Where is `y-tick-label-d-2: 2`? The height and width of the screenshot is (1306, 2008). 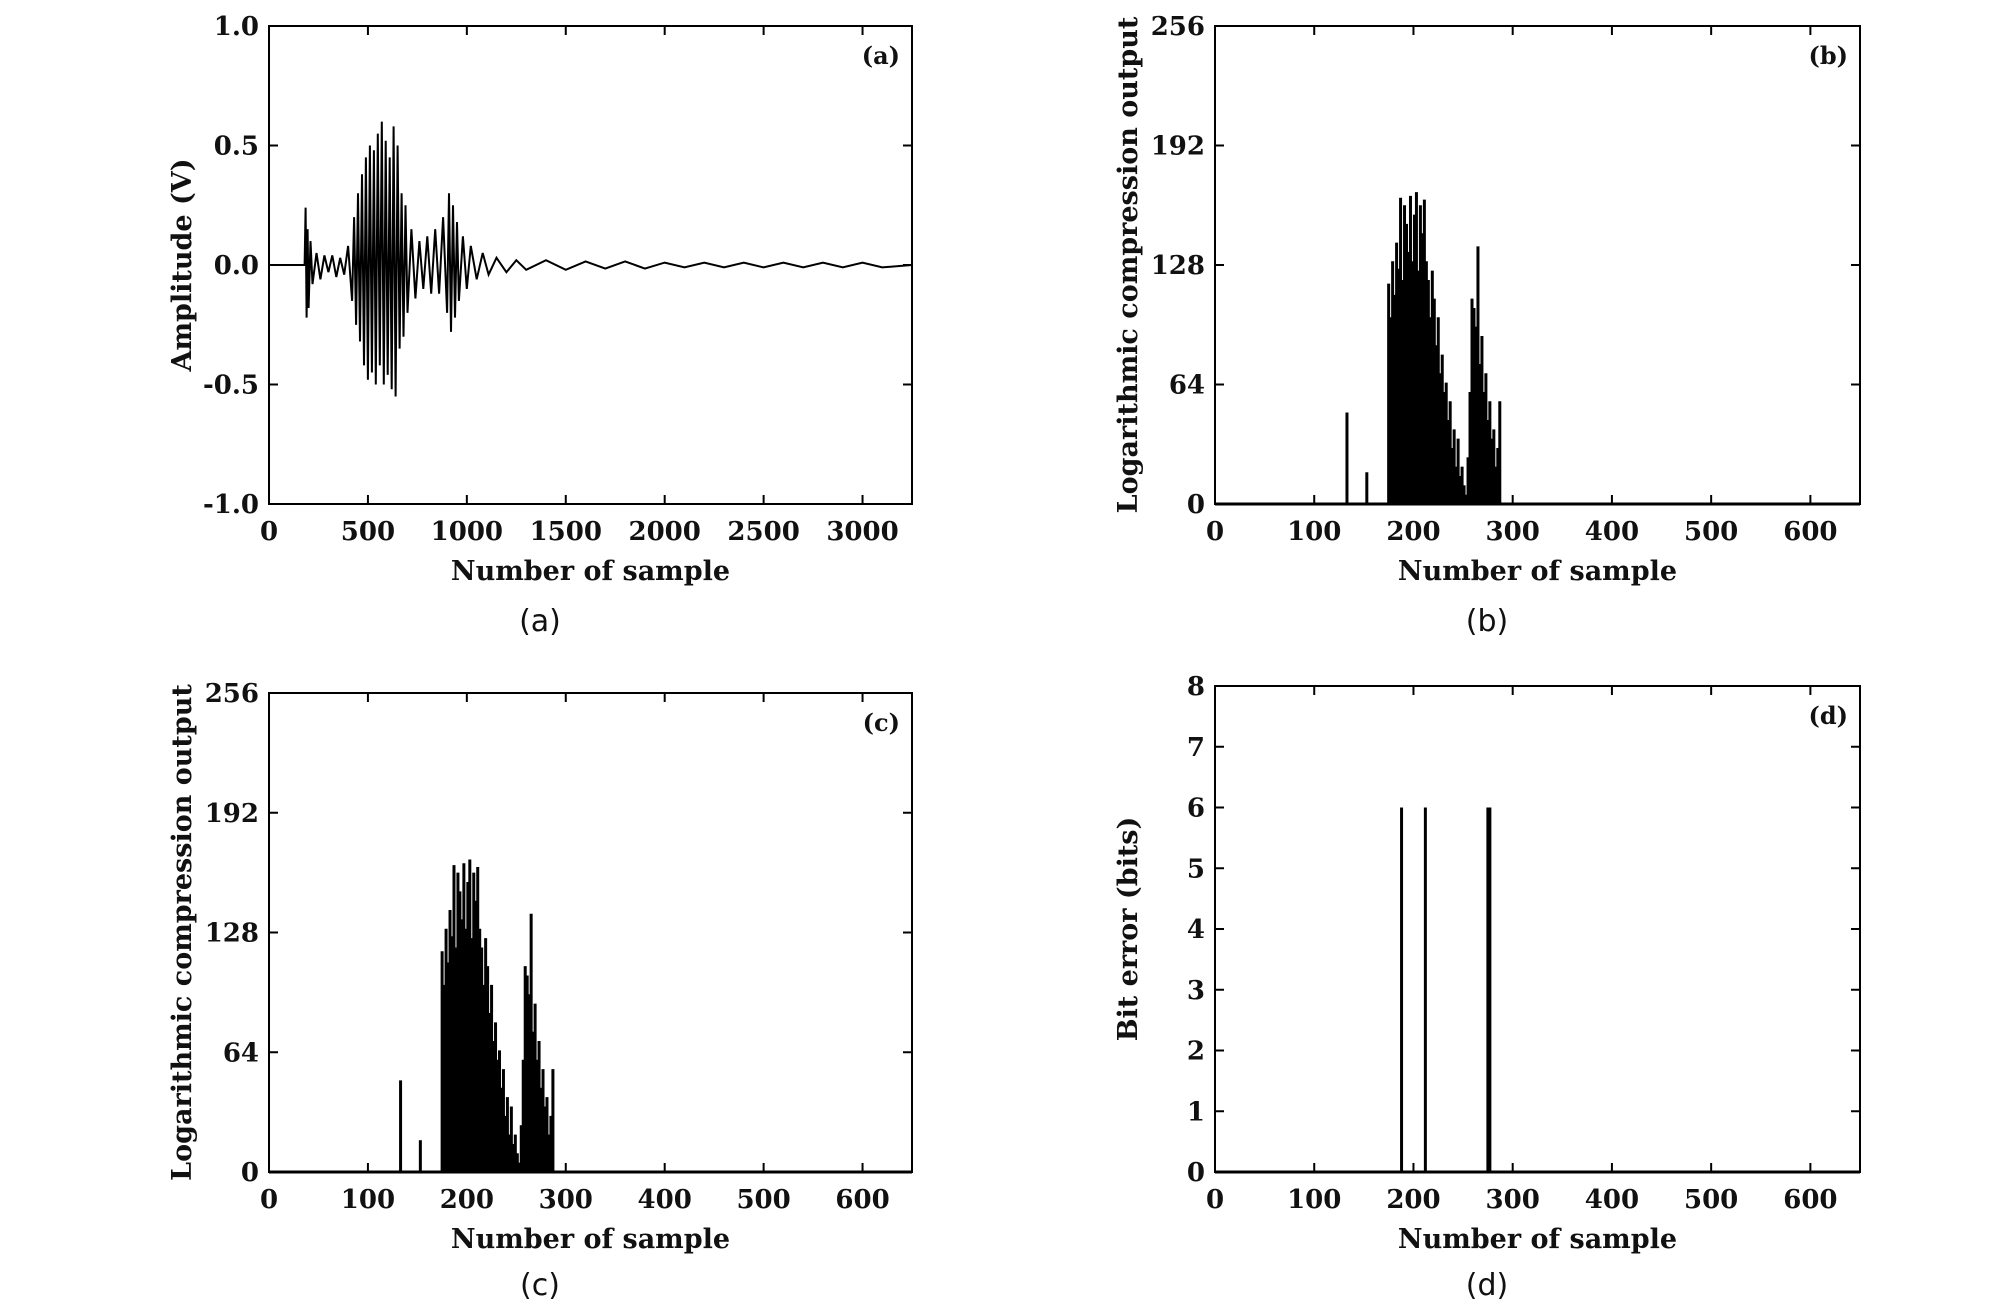
y-tick-label-d-2: 2 is located at coordinates (1196, 1052).